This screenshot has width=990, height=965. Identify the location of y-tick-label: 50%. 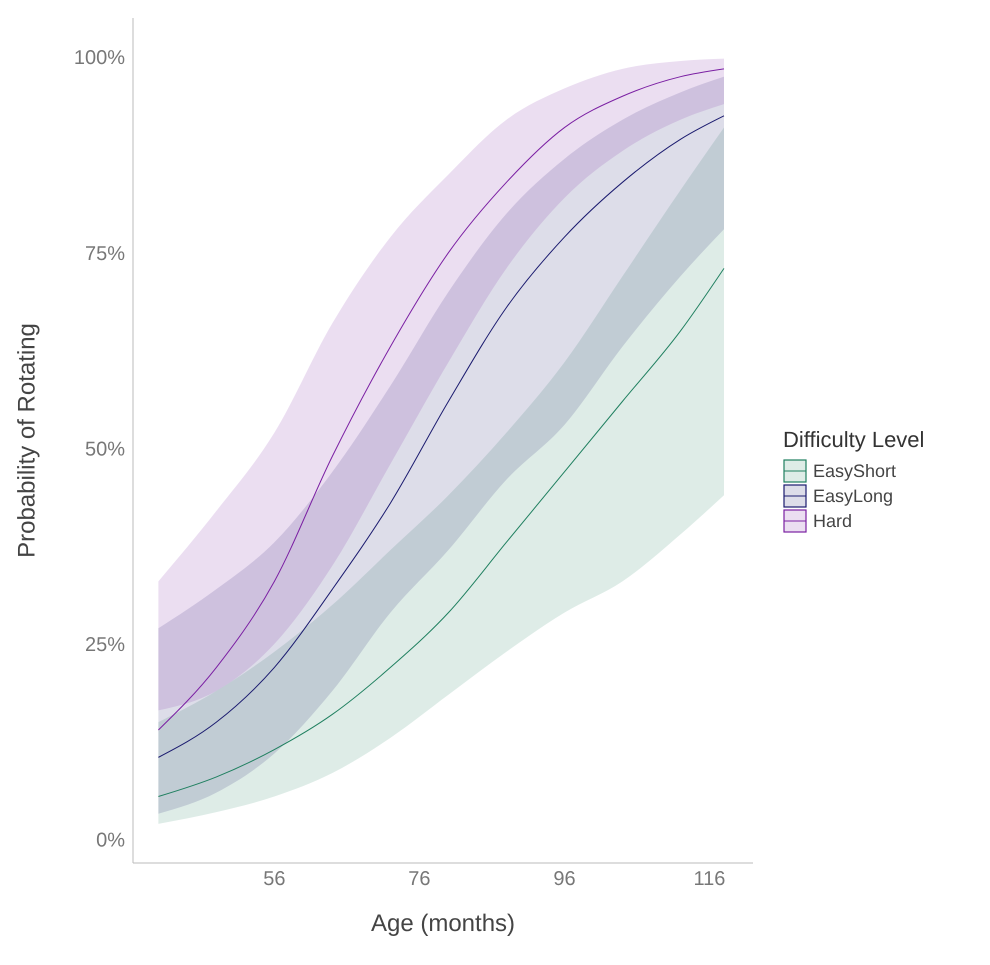
(105, 449).